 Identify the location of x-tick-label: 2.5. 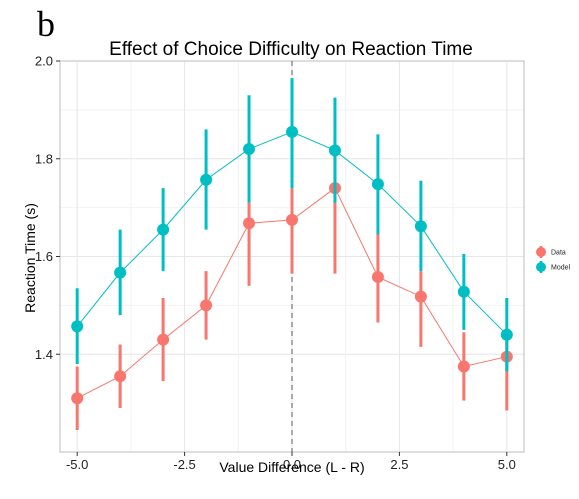
(399, 464).